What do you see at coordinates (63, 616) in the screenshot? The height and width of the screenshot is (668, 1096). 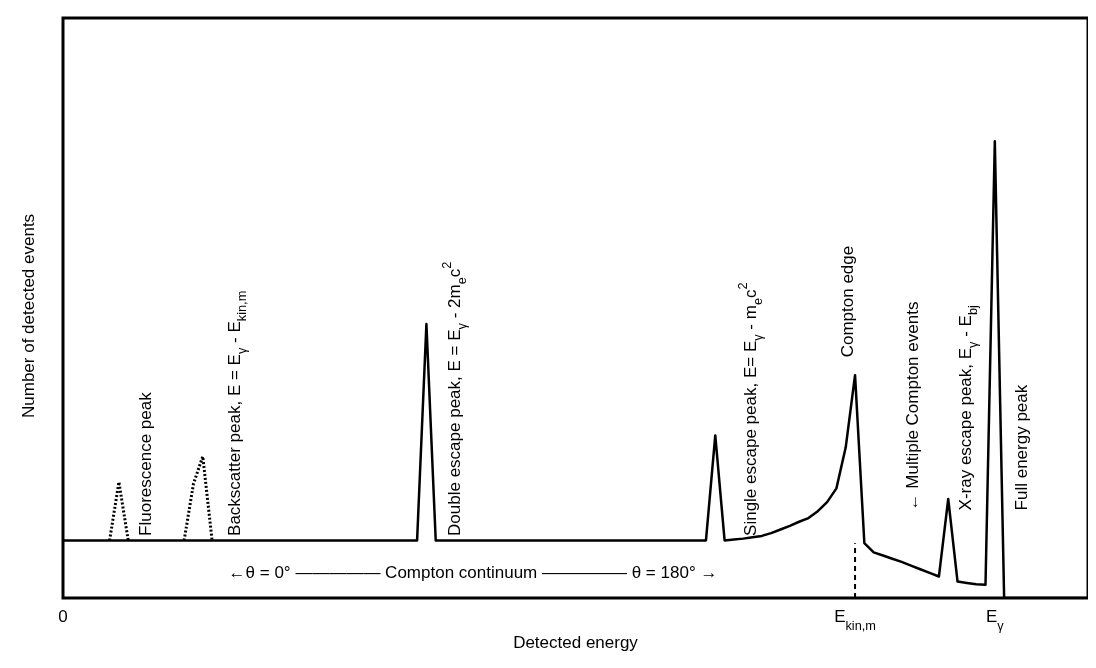 I see `x-tick-label: 0` at bounding box center [63, 616].